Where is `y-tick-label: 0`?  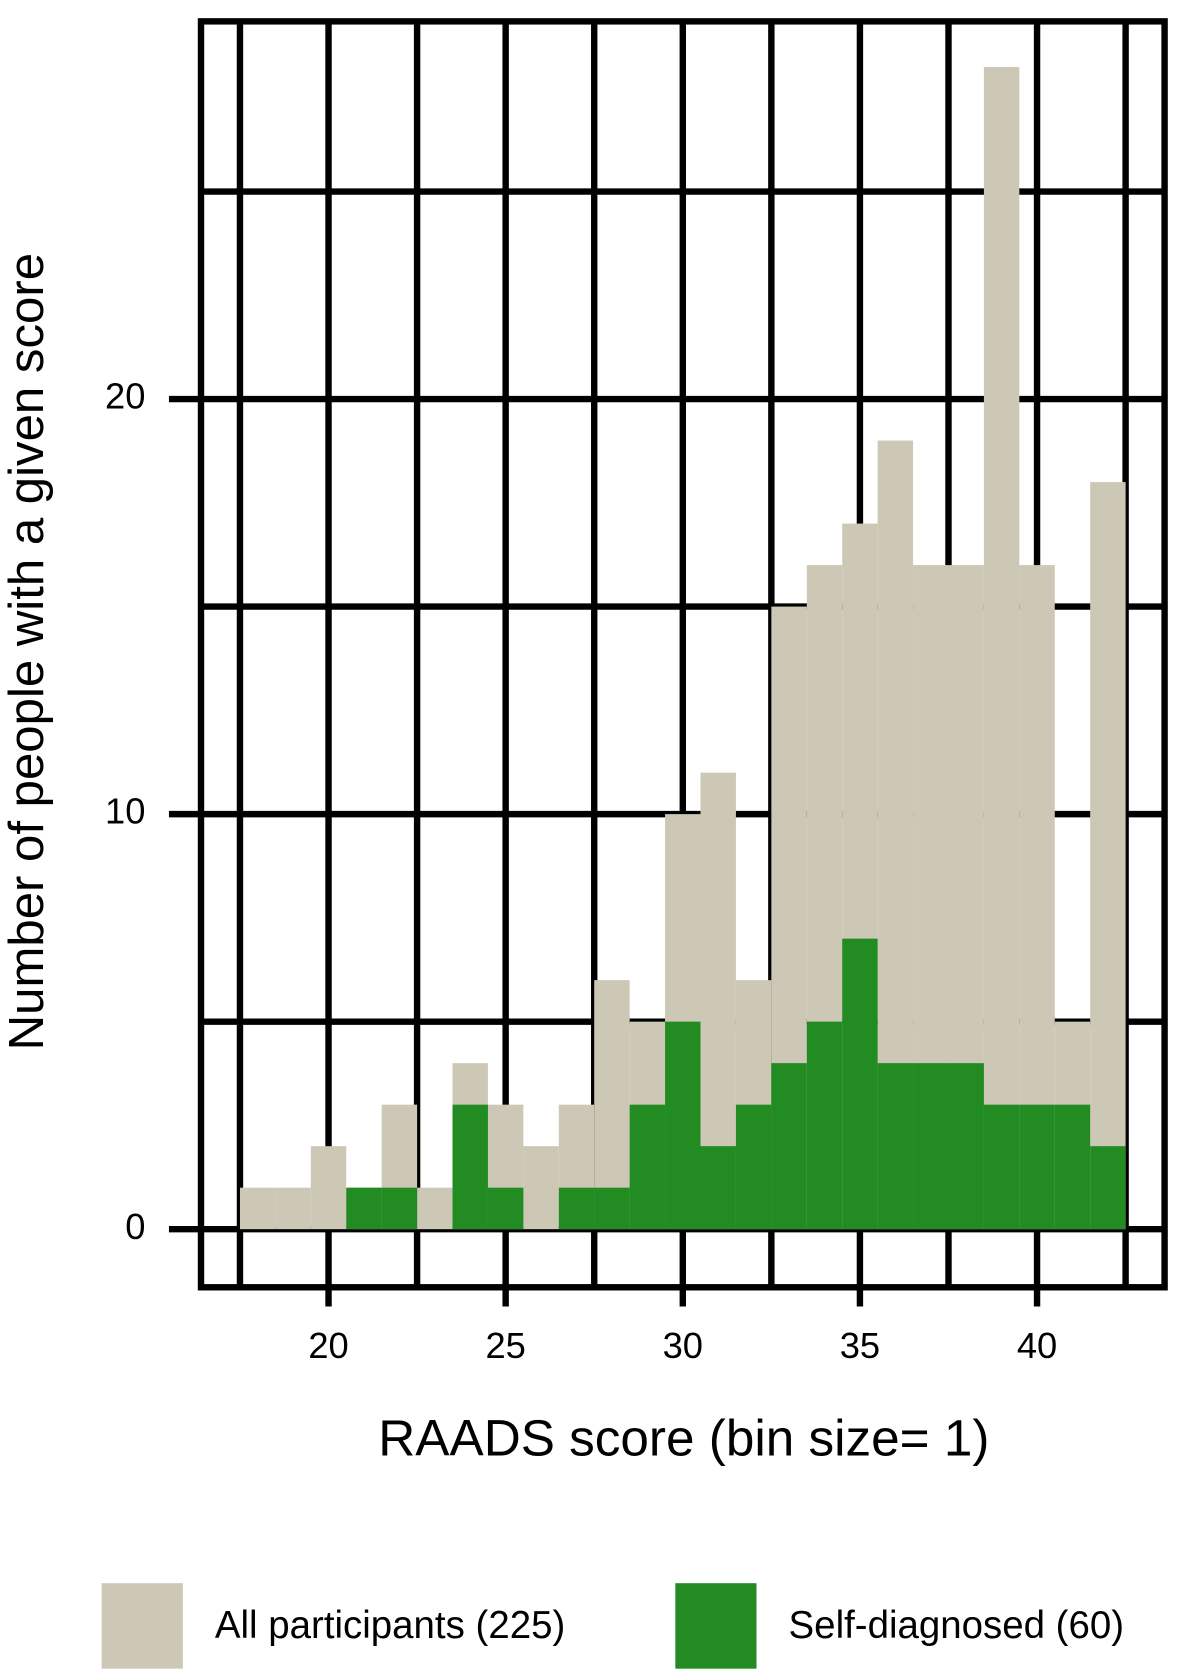
y-tick-label: 0 is located at coordinates (135, 1226).